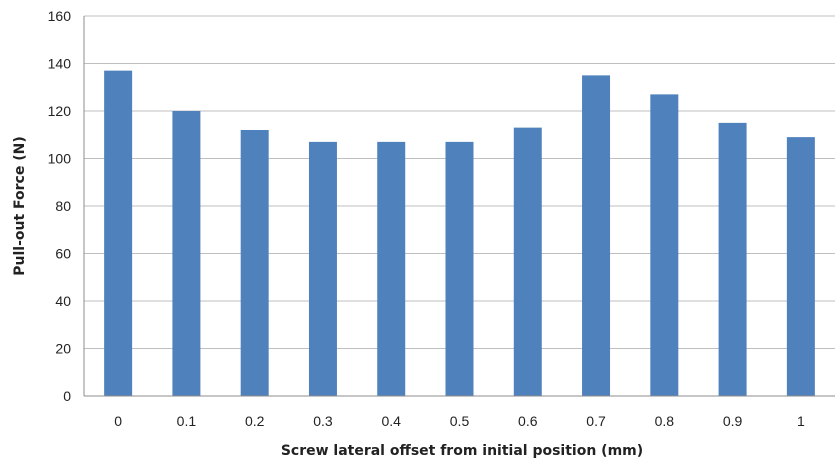 The width and height of the screenshot is (837, 464). What do you see at coordinates (67, 396) in the screenshot?
I see `y-tick-label: 0` at bounding box center [67, 396].